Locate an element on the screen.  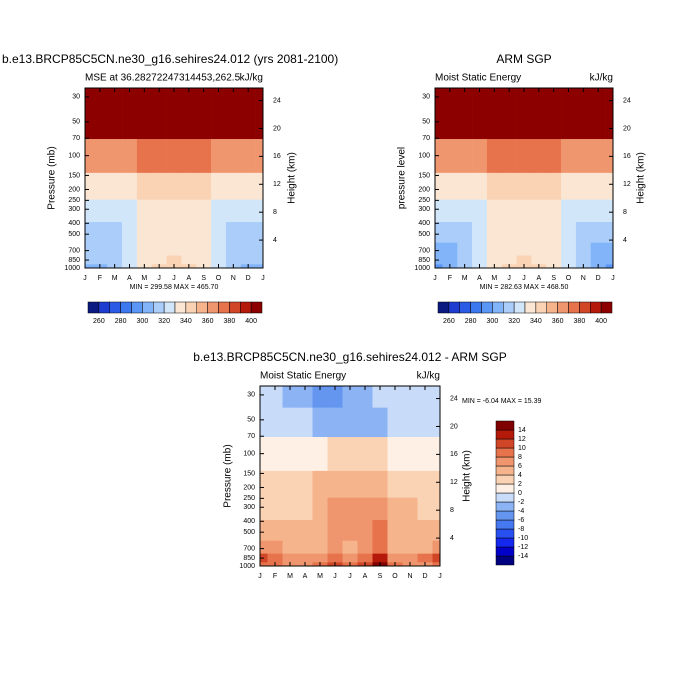
x-tick-label: O is located at coordinates (219, 278).